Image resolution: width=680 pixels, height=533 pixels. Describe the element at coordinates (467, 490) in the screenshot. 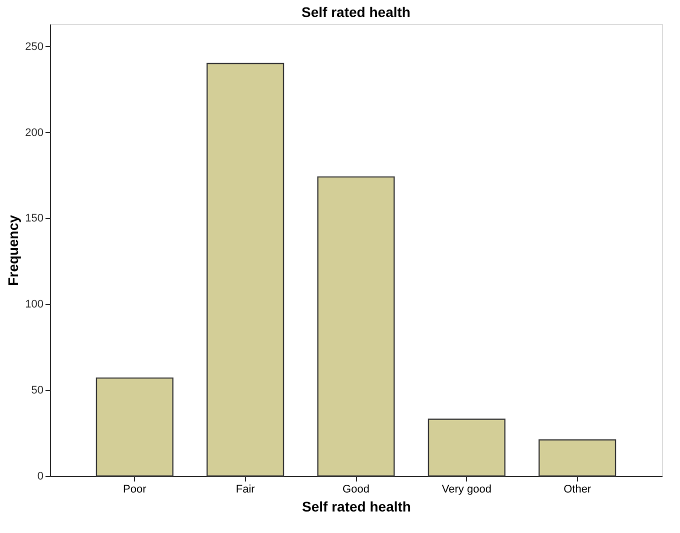

I see `x-tick-label: Very good` at that location.